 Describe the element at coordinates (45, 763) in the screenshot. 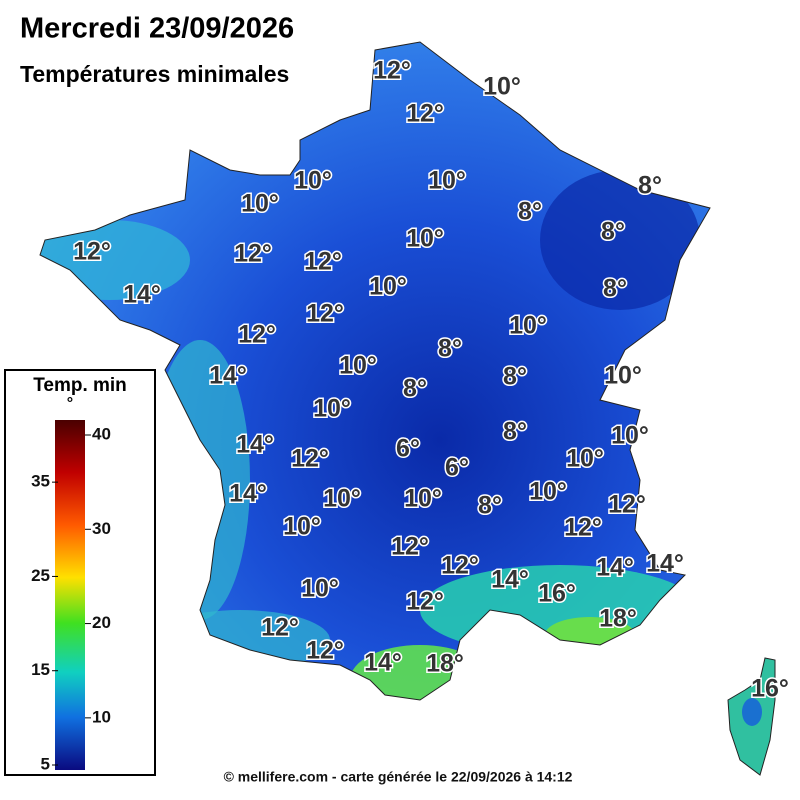

I see `tick-label: 5` at that location.